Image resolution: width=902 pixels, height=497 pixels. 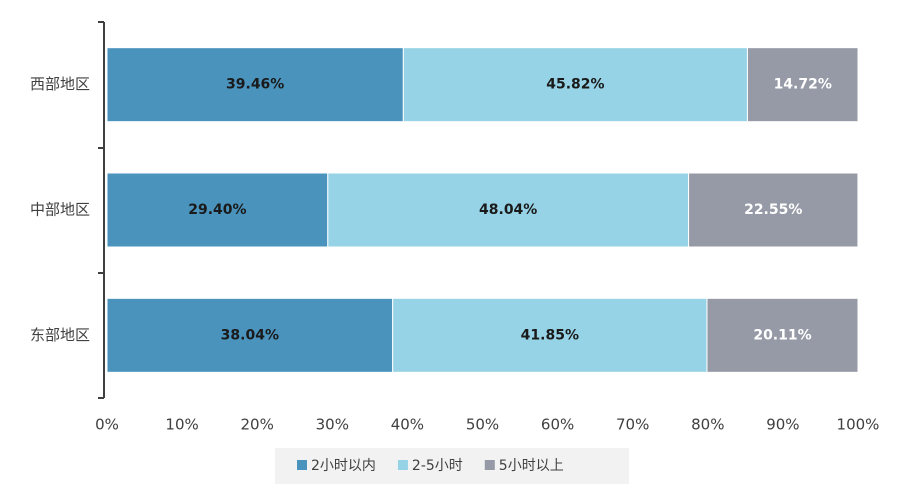 I want to click on legend-box, so click(x=452, y=466).